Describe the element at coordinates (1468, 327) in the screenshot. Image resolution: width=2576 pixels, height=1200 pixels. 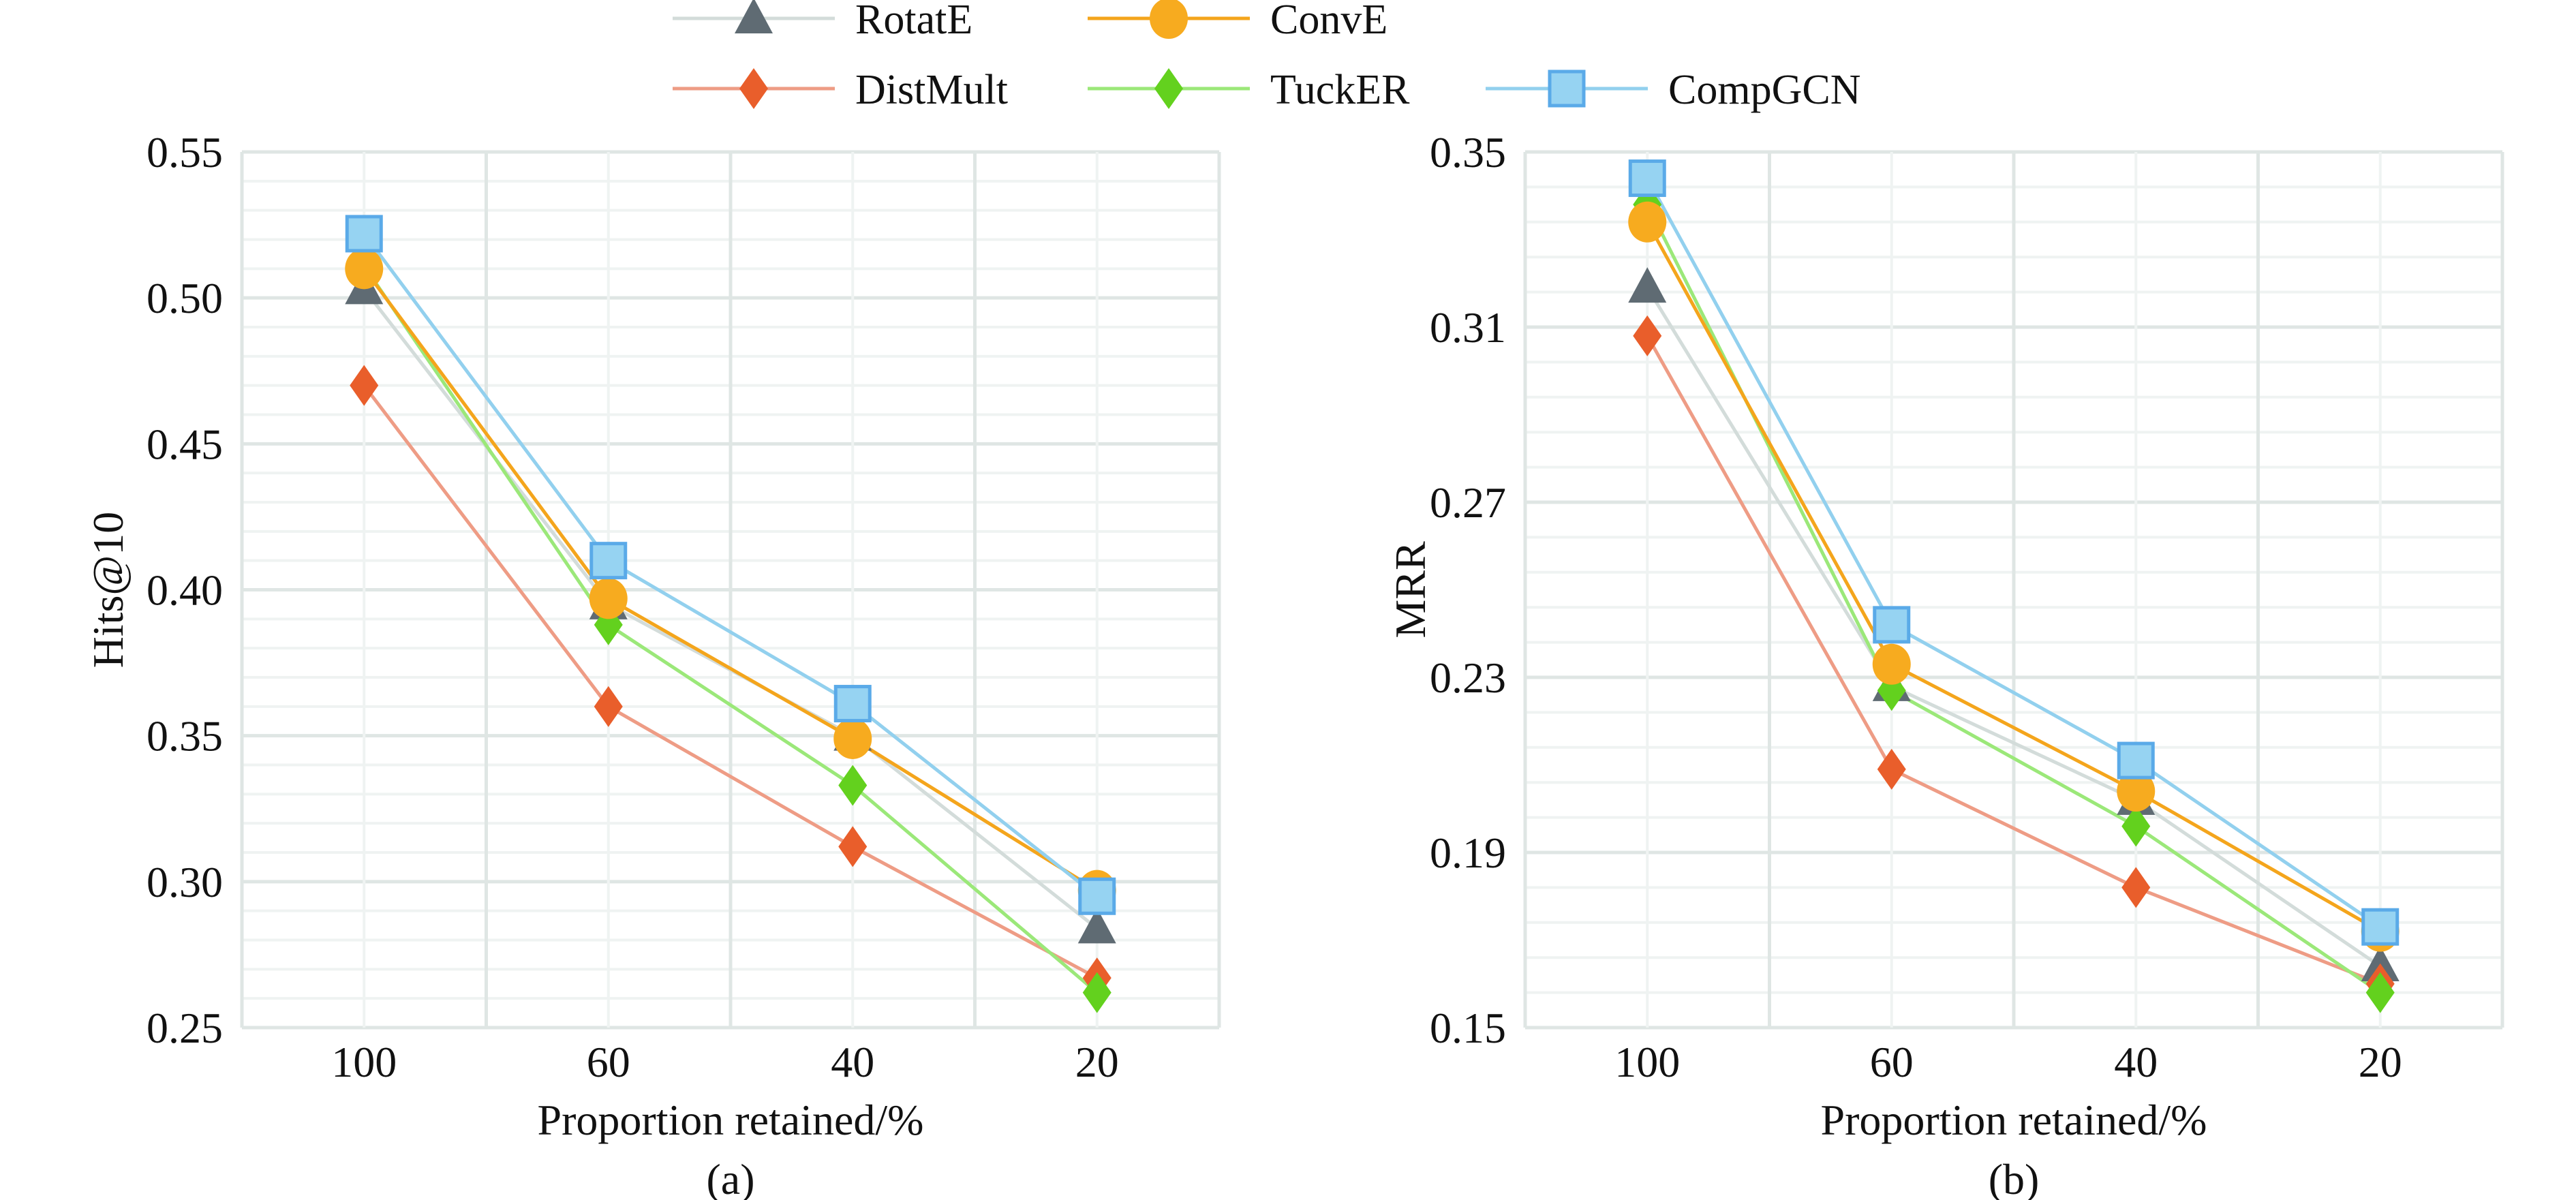
I see `y-tick-label: 0.31` at that location.